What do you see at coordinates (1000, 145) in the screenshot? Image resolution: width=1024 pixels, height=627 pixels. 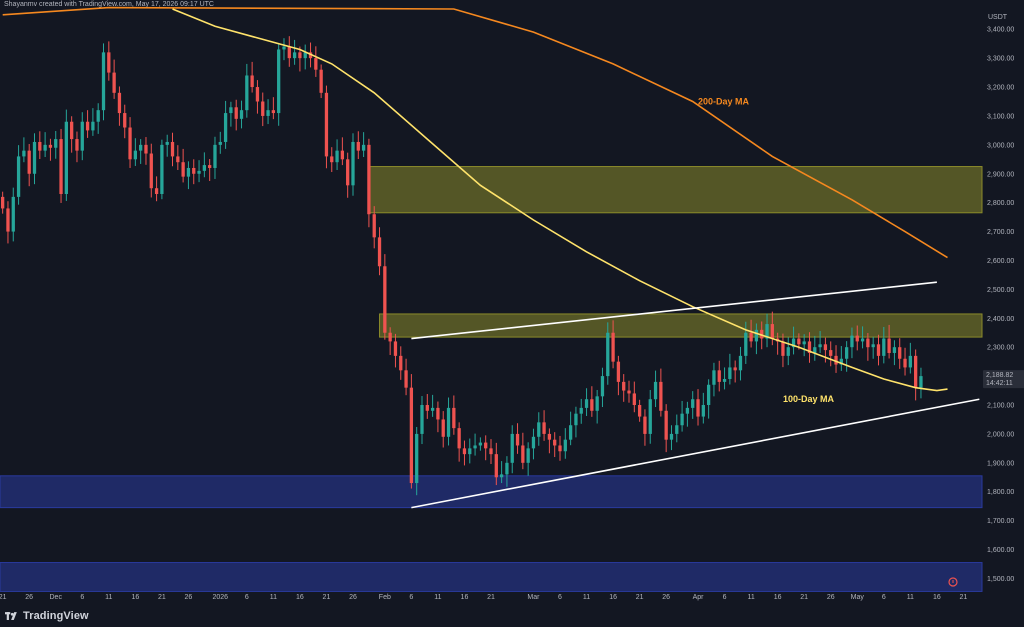 I see `y-tick-label: 3,000.00` at bounding box center [1000, 145].